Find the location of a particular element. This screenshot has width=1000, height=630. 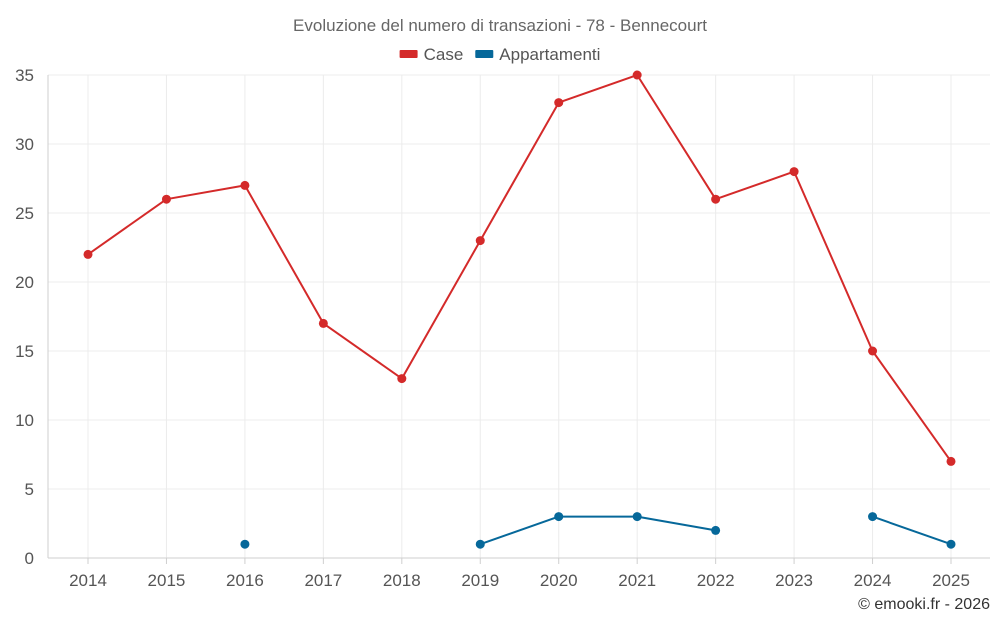

x-tick-label: 2023 is located at coordinates (794, 580).